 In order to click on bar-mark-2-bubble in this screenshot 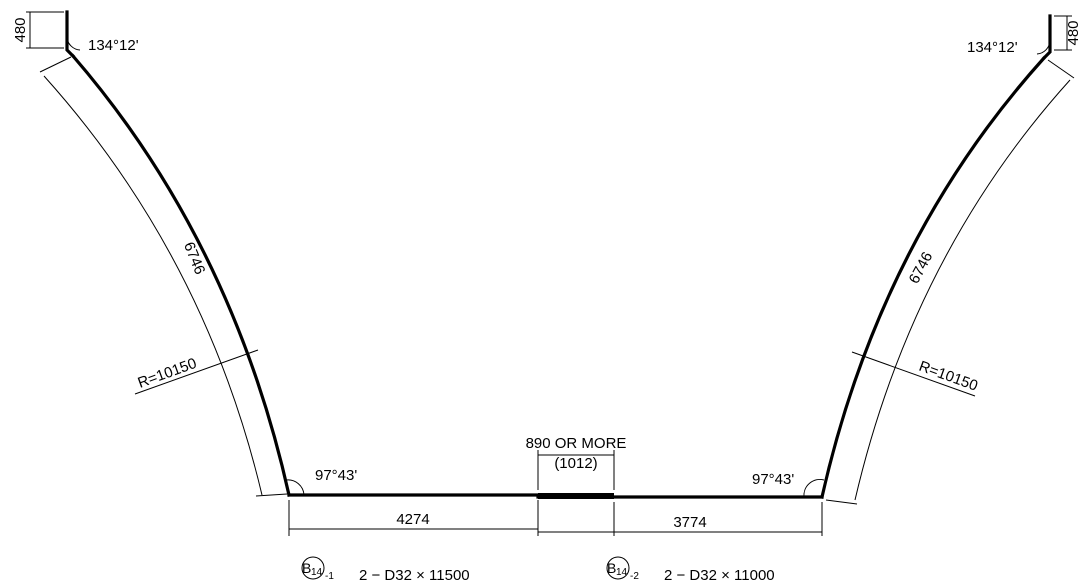, I will do `click(618, 568)`.